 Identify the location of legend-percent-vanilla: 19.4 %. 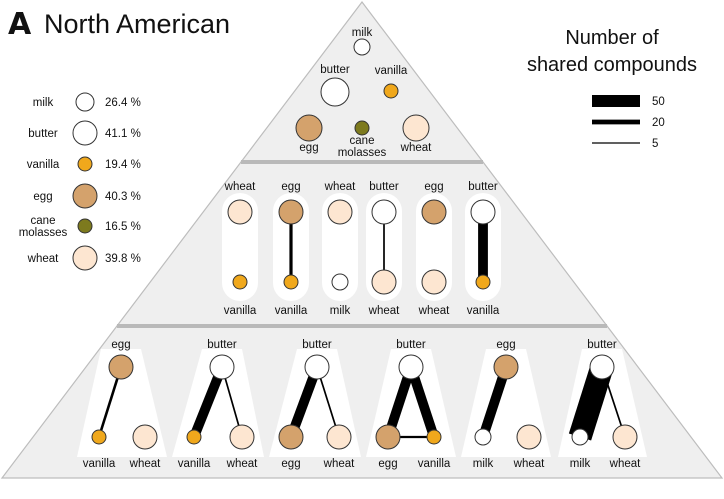
(123, 165).